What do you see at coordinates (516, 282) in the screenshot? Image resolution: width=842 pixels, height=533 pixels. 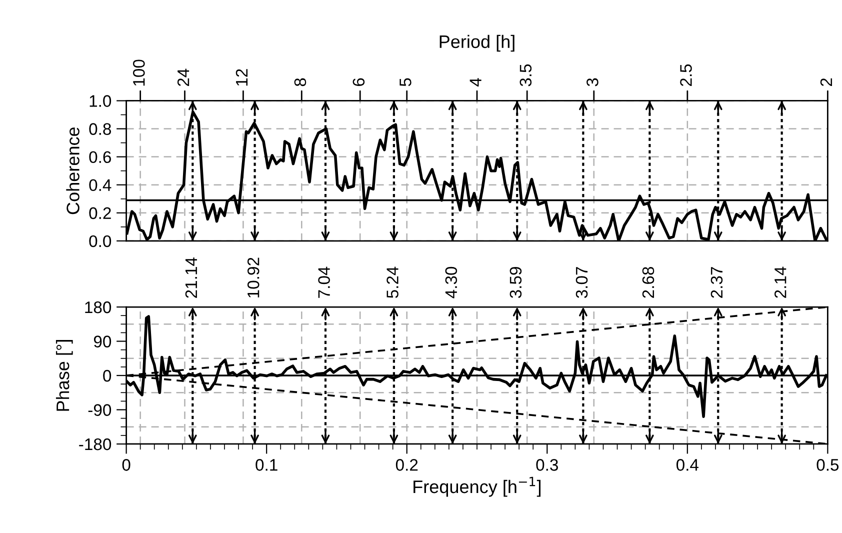 I see `annotation: 3.59` at bounding box center [516, 282].